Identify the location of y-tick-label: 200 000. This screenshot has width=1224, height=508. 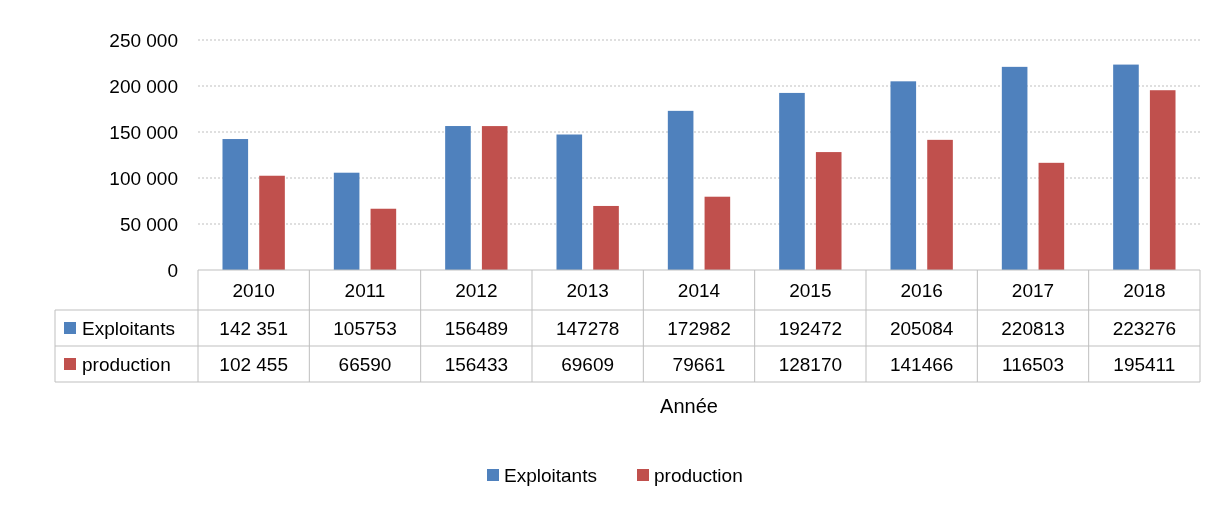
(143, 86).